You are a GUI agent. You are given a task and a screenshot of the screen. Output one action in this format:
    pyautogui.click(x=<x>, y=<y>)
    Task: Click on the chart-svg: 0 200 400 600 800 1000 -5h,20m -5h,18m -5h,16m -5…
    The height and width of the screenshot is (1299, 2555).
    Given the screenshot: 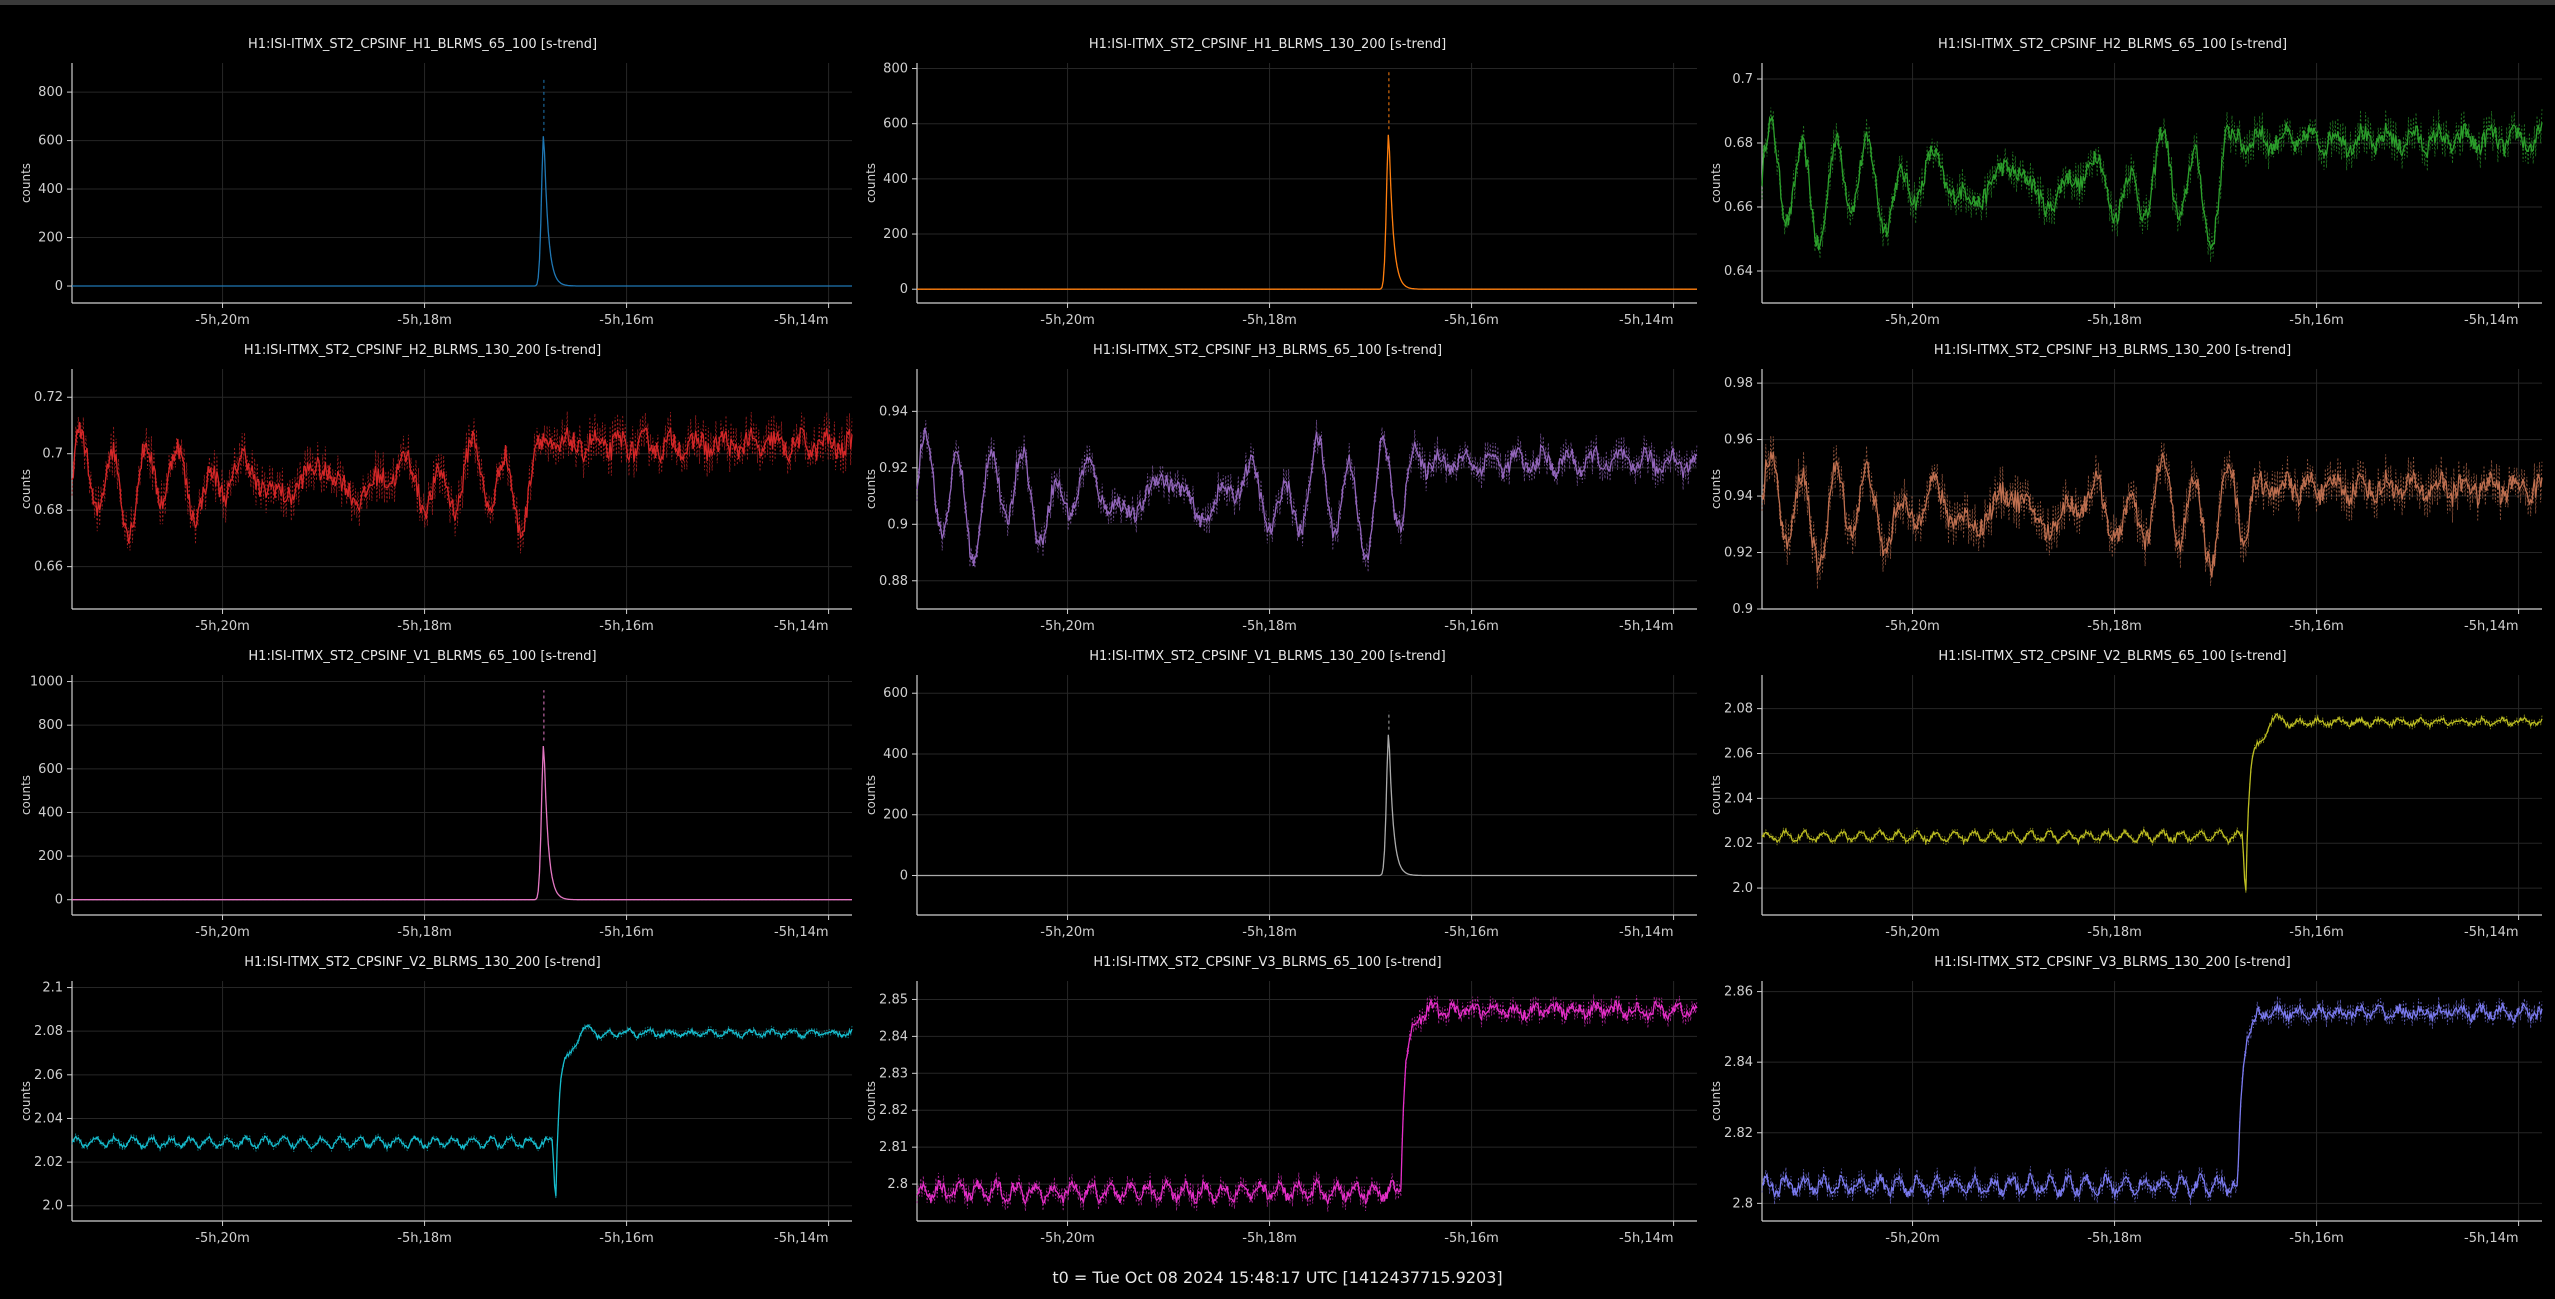 What is the action you would take?
    pyautogui.click(x=435, y=807)
    